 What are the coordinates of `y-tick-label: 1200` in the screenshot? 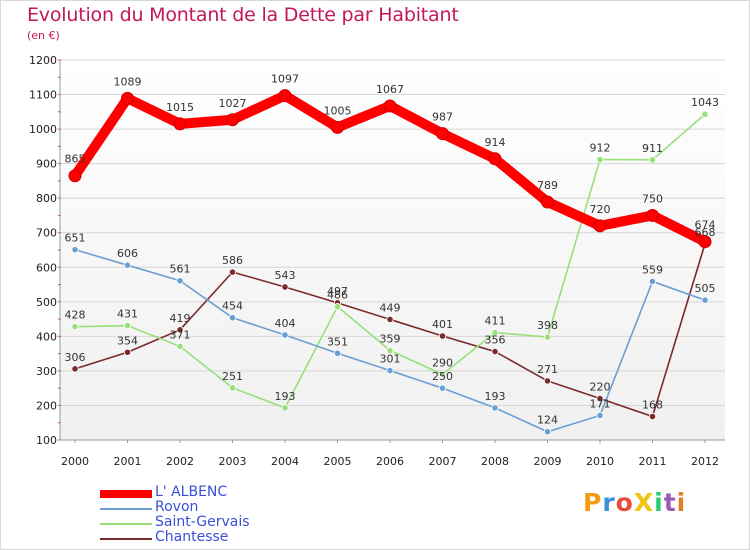 It's located at (43, 60).